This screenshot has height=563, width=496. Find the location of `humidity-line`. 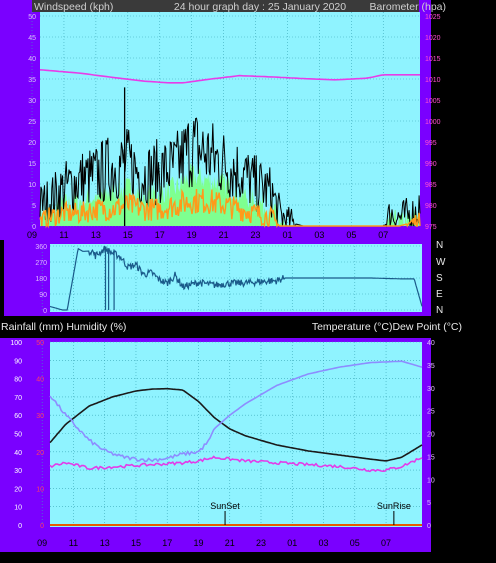

humidity-line is located at coordinates (236, 464).